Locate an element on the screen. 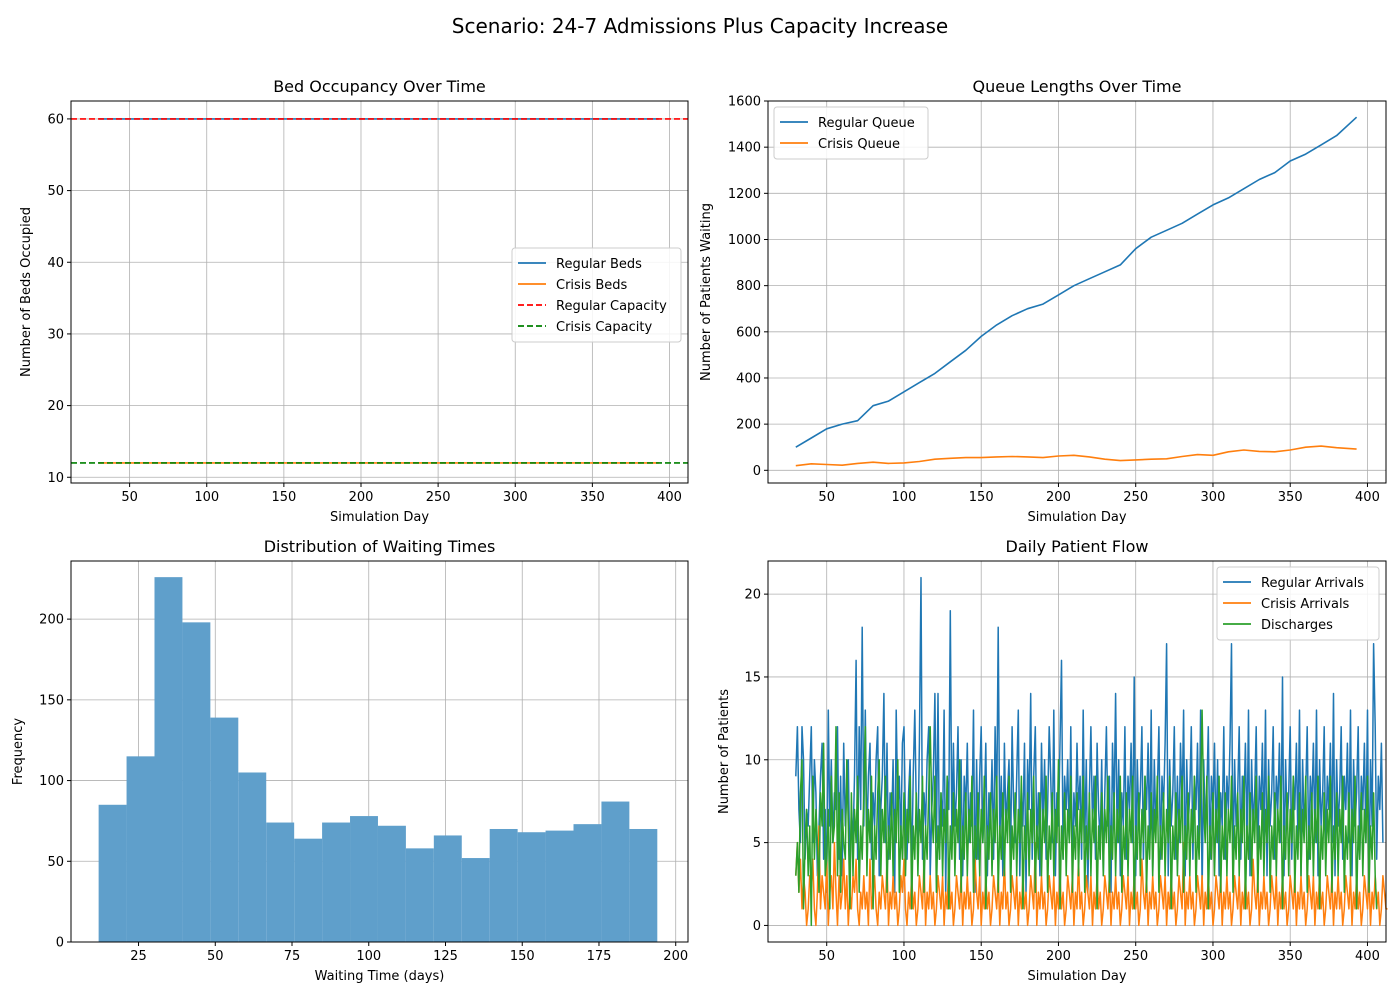 The width and height of the screenshot is (1400, 1000). legend: Regular Queue Crisis Queue is located at coordinates (851, 133).